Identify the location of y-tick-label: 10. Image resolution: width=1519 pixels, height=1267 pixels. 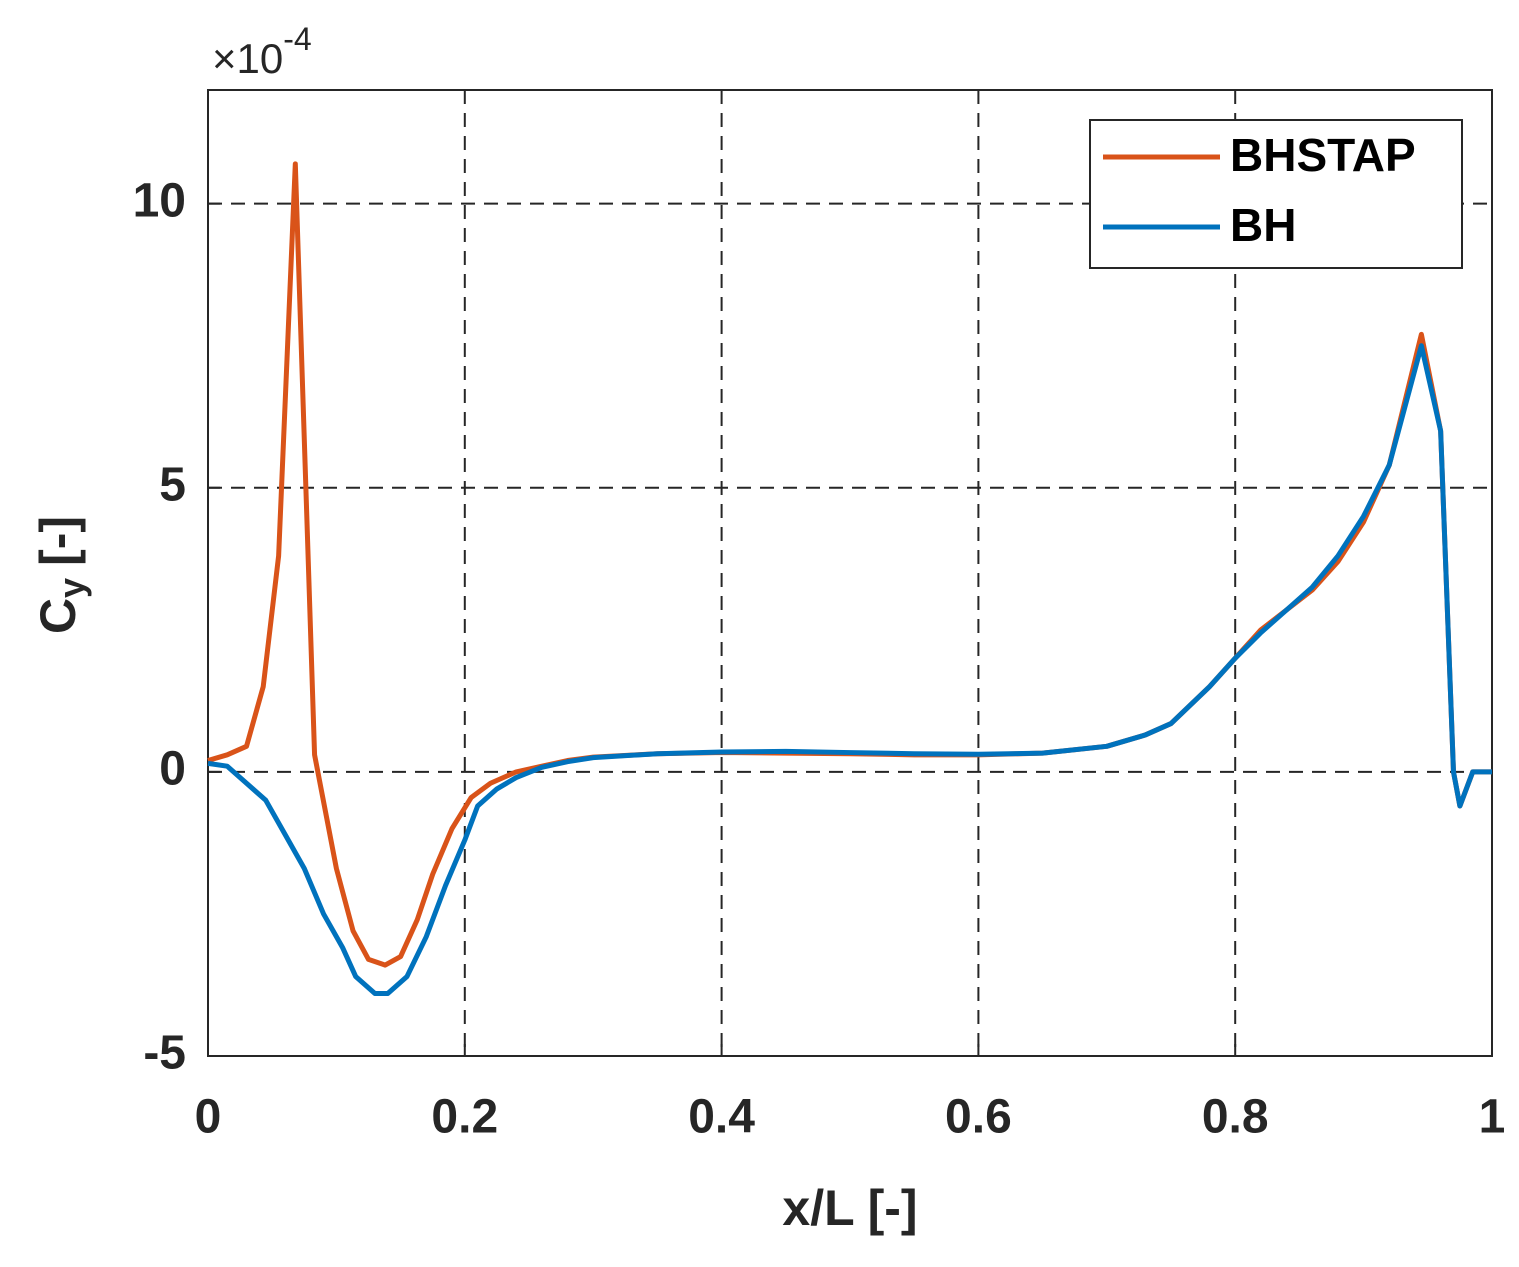
(159, 200).